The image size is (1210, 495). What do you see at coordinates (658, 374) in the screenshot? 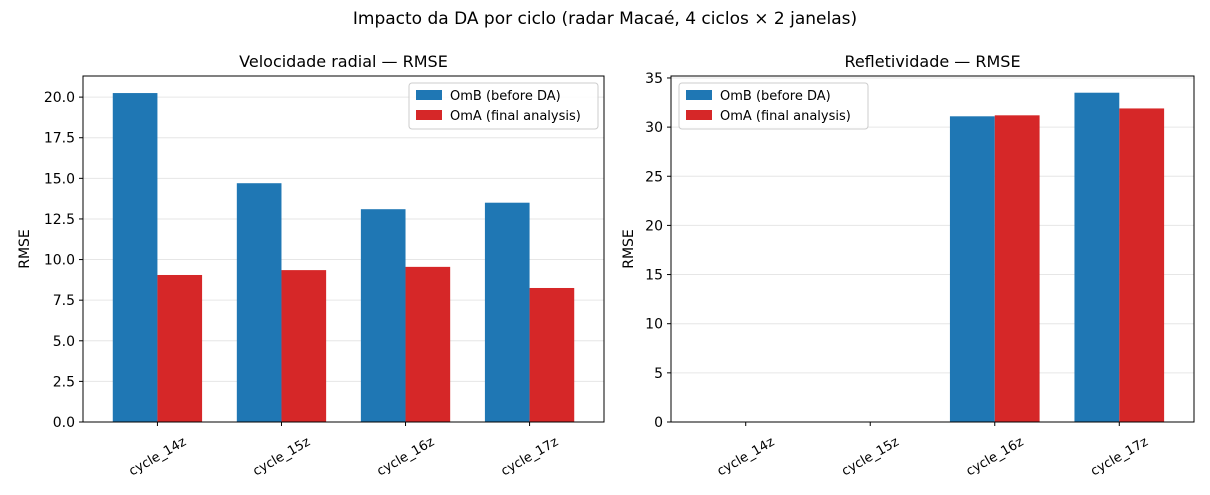
I see `y-tick-label: 5` at bounding box center [658, 374].